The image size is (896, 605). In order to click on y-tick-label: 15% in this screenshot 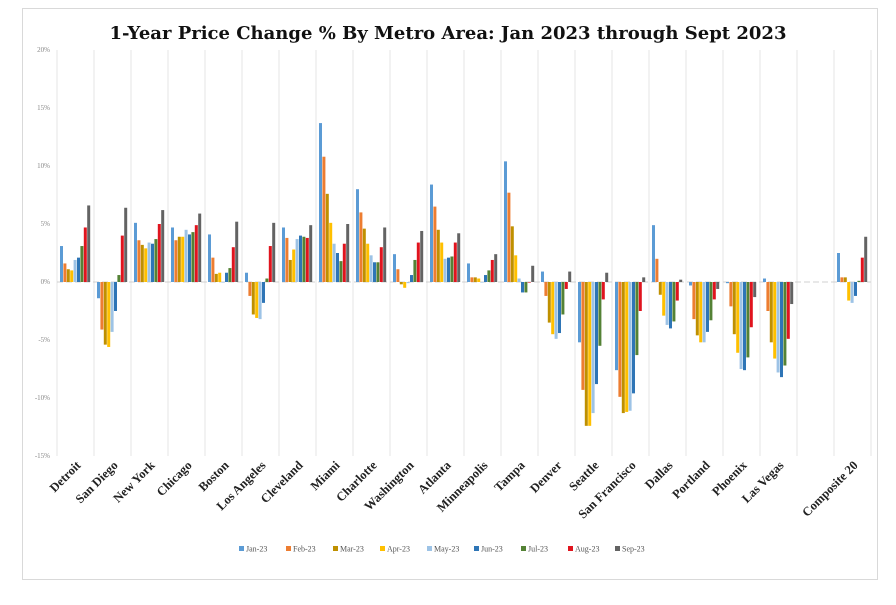, I will do `click(43, 108)`.